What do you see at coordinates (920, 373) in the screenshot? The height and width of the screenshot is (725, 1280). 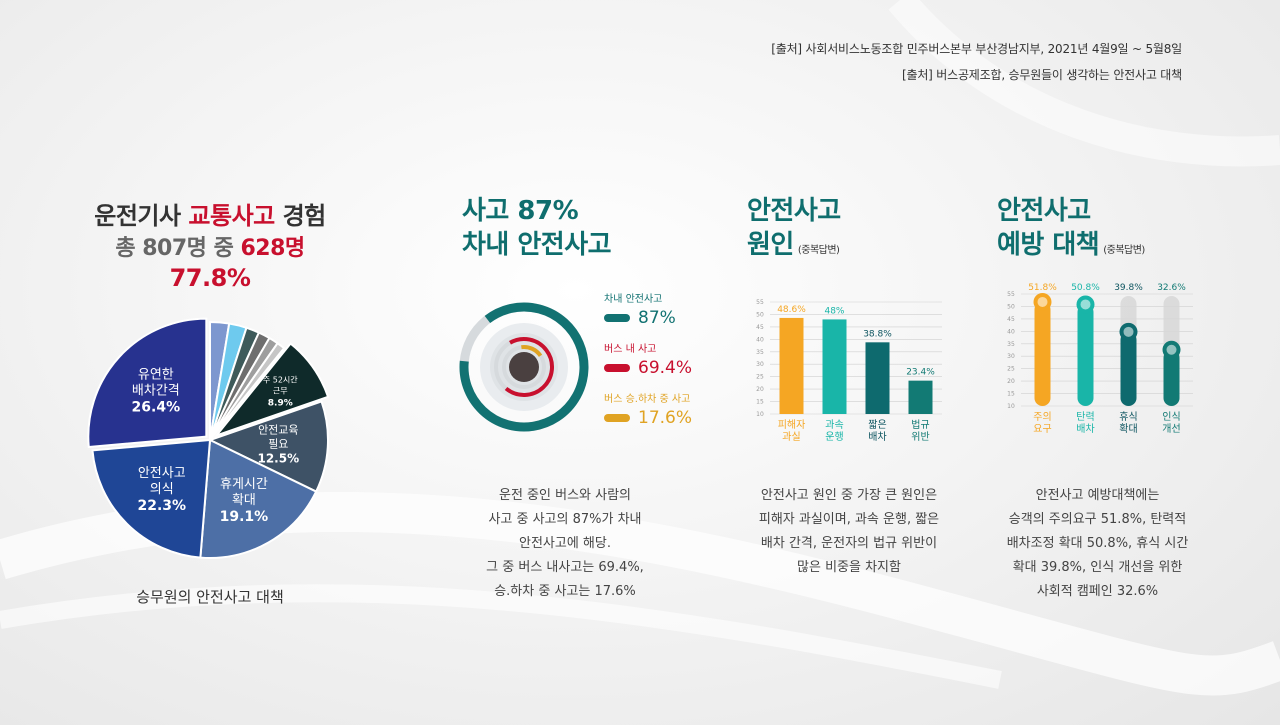 I see `bar-value-label: 23.4%` at bounding box center [920, 373].